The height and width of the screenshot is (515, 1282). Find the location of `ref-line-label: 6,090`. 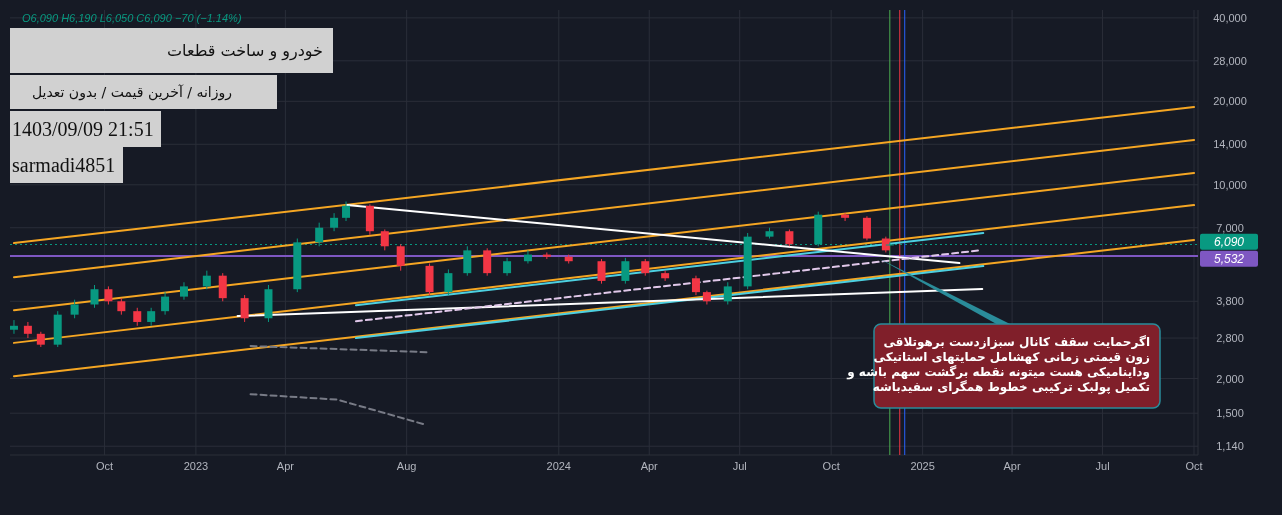

ref-line-label: 6,090 is located at coordinates (1229, 241).